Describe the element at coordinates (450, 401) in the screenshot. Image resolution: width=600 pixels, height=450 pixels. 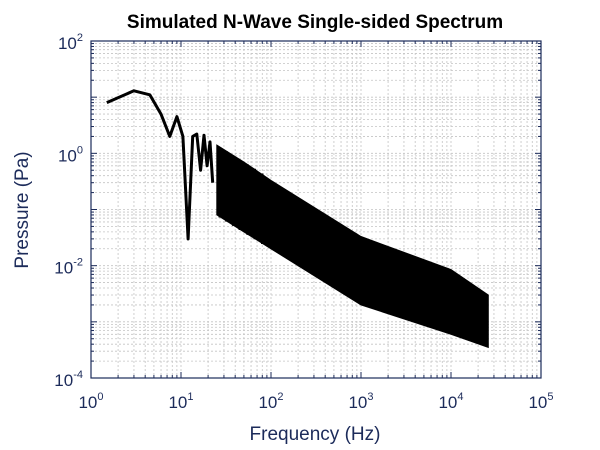
I see `x-tick-label: 10⁴` at that location.